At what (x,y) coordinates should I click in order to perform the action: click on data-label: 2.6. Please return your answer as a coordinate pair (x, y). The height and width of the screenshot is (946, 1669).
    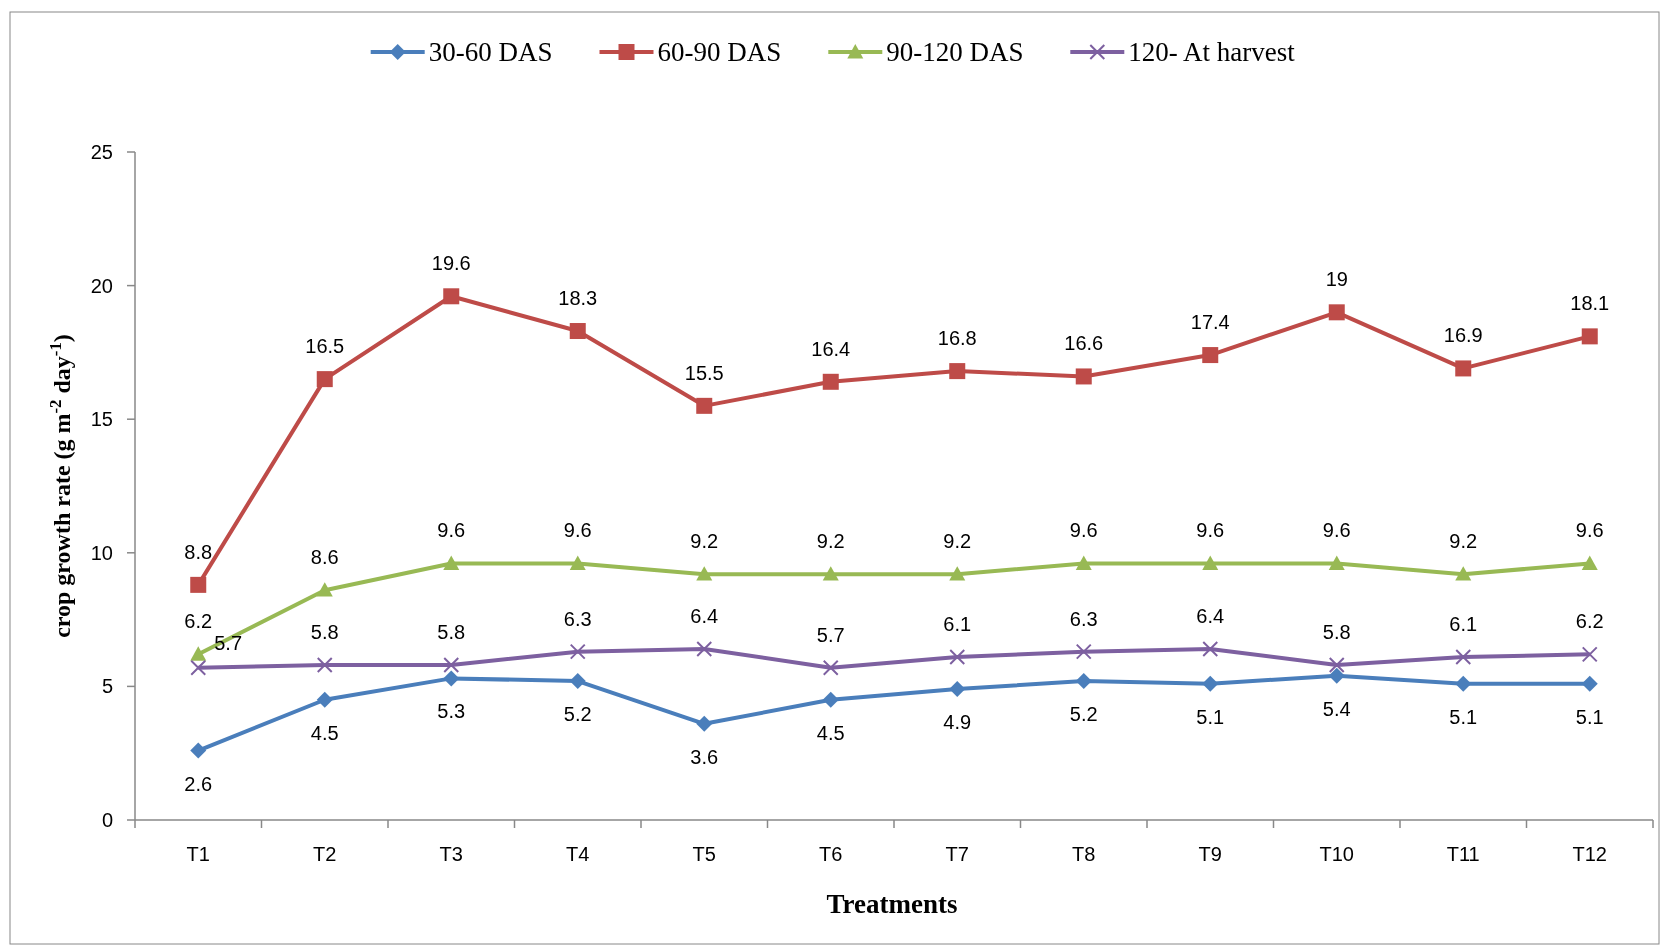
    Looking at the image, I should click on (198, 783).